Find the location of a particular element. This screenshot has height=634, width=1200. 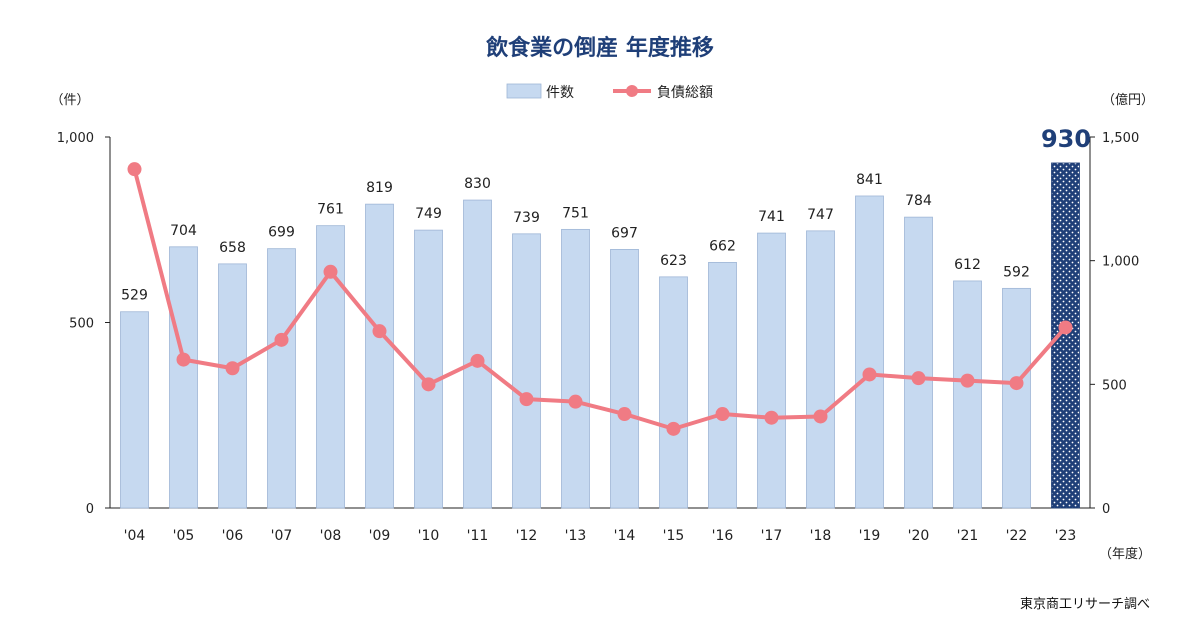

x-tick-label: '13 is located at coordinates (576, 536).